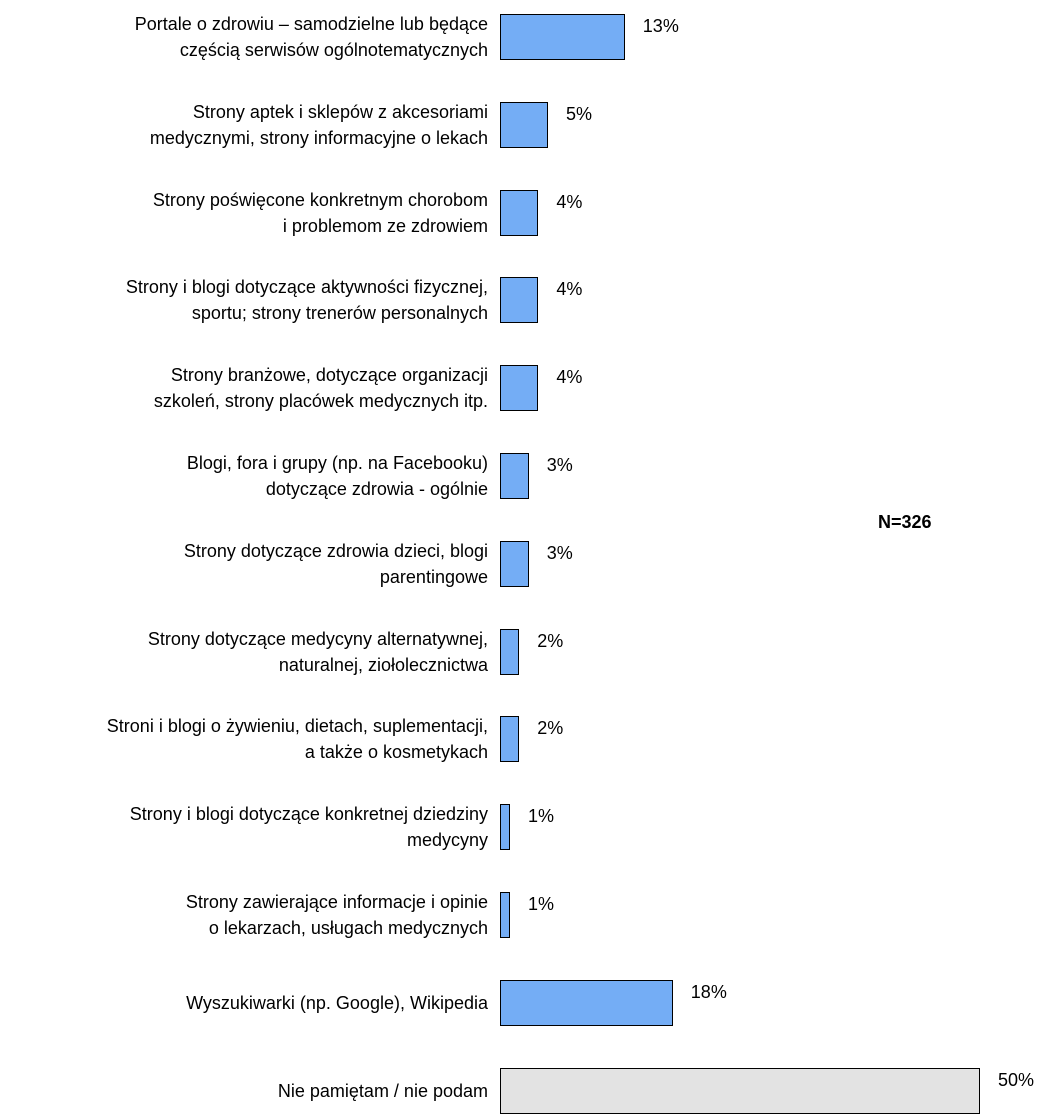 This screenshot has height=1114, width=1044. Describe the element at coordinates (320, 401) in the screenshot. I see `category-label-line: szkoleń, strony placówek medycznych itp.` at that location.